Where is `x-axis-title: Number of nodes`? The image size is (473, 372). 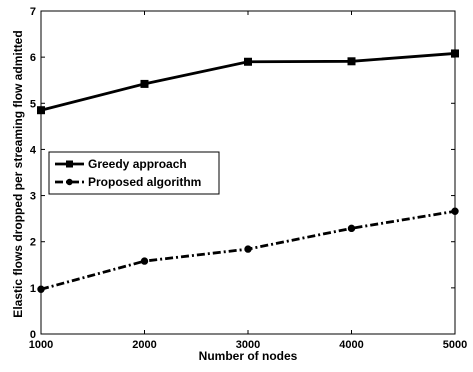 x-axis-title: Number of nodes is located at coordinates (248, 356).